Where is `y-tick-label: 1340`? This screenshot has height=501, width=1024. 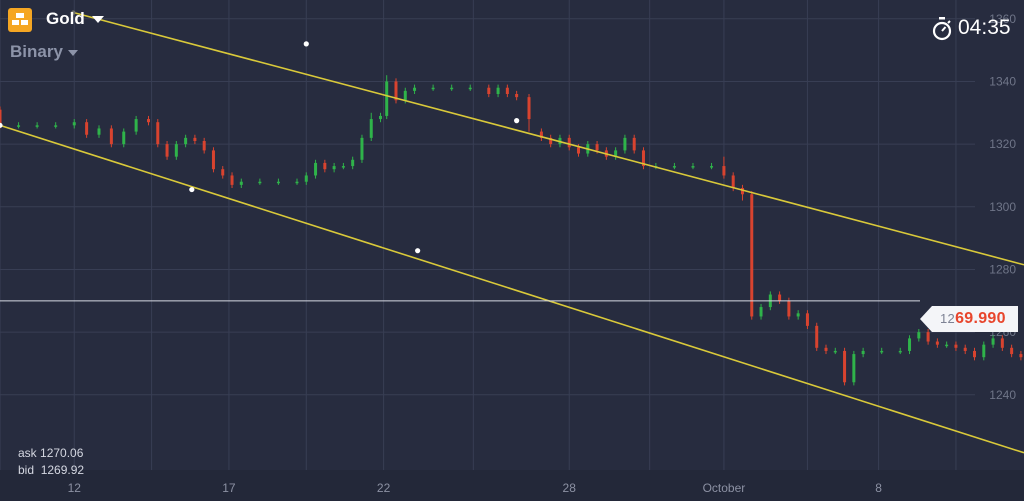
y-tick-label: 1340 is located at coordinates (1002, 81).